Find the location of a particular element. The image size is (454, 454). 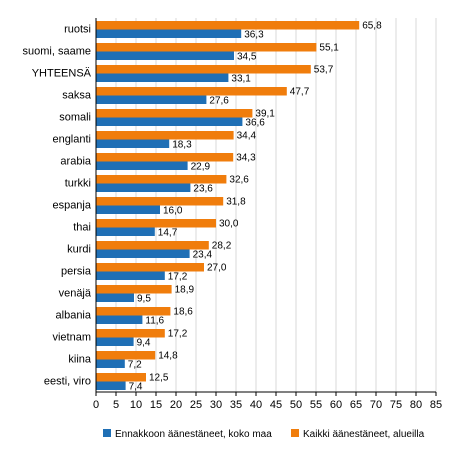

category-label: eesti, viro is located at coordinates (67, 382).